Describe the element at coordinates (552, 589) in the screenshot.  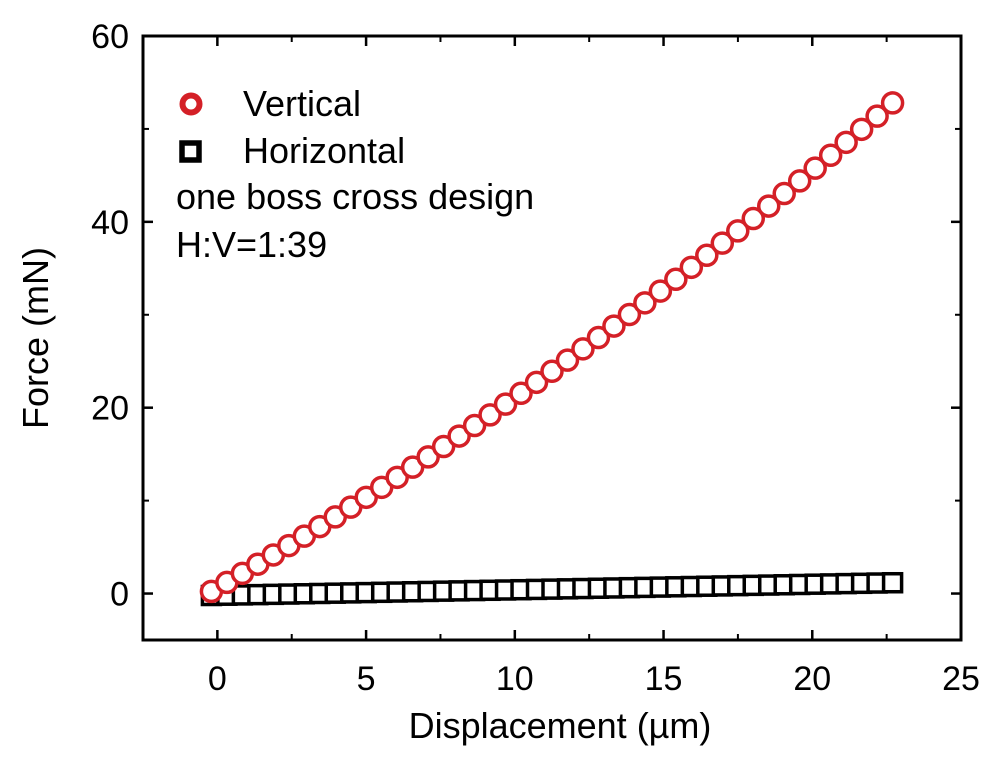
I see `series-horizontal` at that location.